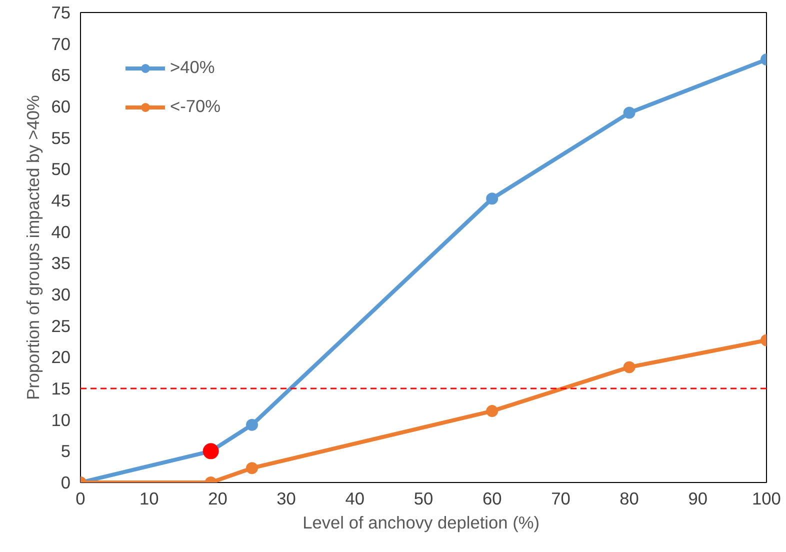 The image size is (786, 552). What do you see at coordinates (65, 451) in the screenshot?
I see `y-tick-label: 5` at bounding box center [65, 451].